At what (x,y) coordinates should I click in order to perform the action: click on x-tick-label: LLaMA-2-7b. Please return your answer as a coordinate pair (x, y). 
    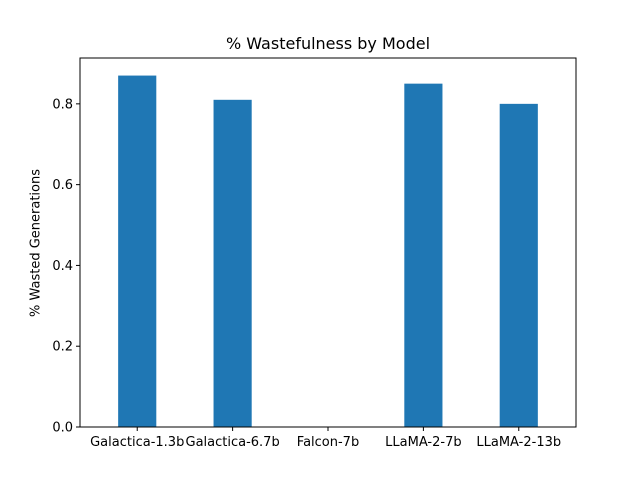
    Looking at the image, I should click on (423, 442).